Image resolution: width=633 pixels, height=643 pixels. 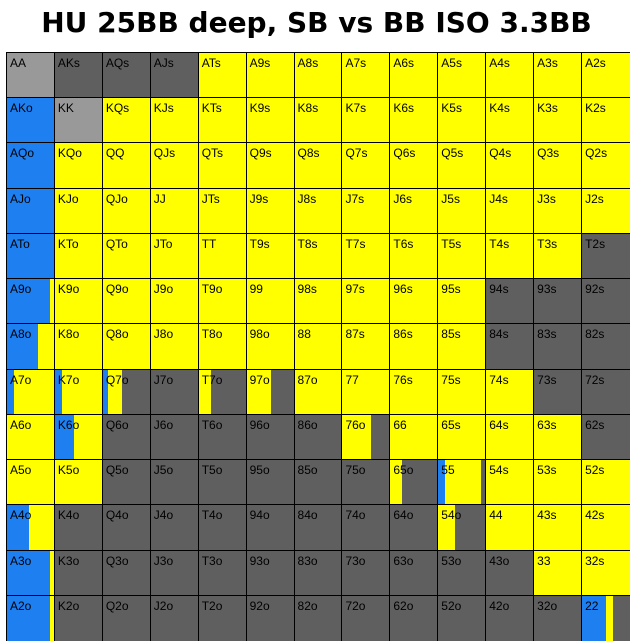 I want to click on hand-cell: T4o, so click(x=222, y=527).